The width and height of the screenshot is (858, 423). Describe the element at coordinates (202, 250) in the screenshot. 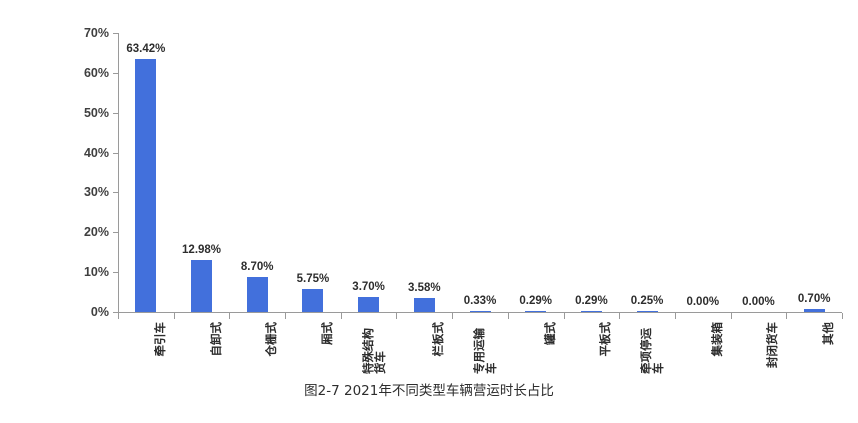

I see `bar-value-label: 12.98%` at that location.